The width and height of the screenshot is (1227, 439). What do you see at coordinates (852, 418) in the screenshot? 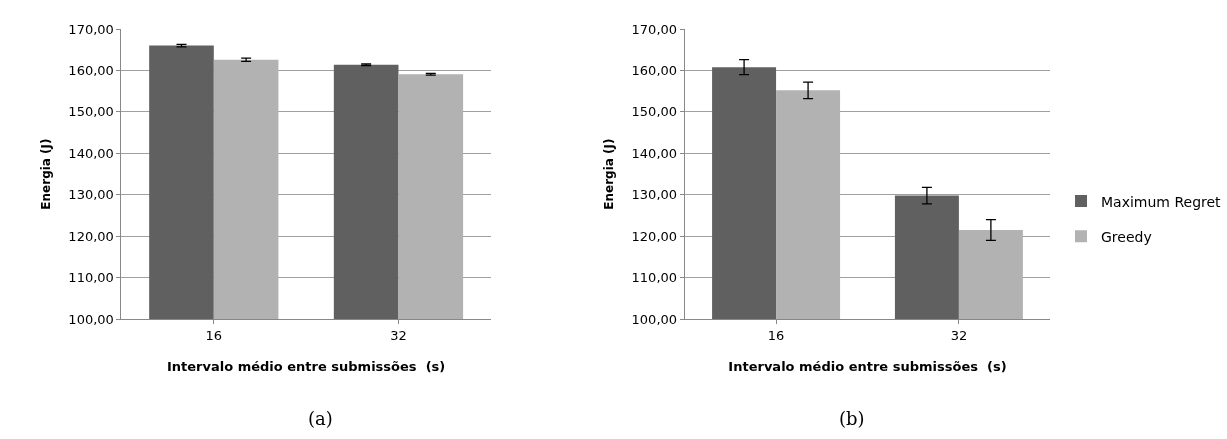
I see `text: (b)` at bounding box center [852, 418].